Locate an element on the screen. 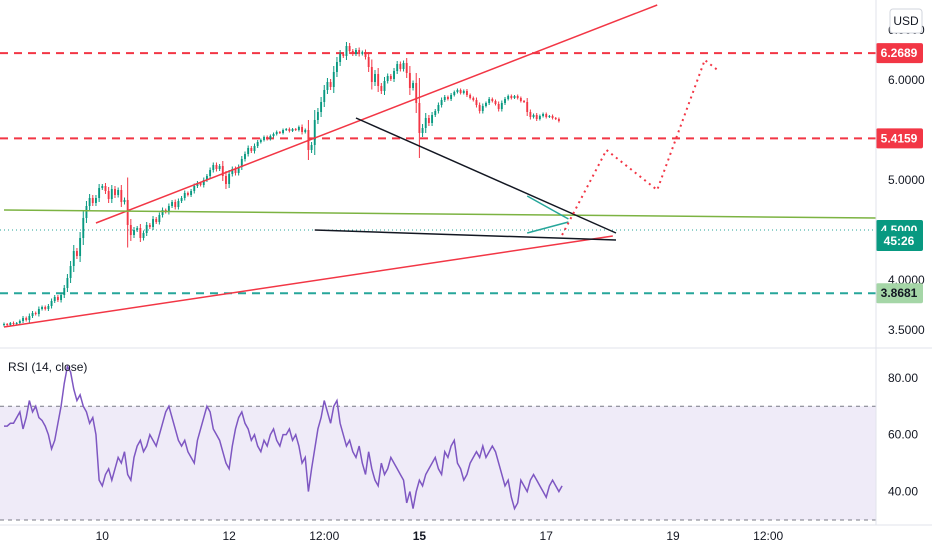  time-axis: 10 12 12:00 15 17 19 12:00 is located at coordinates (466, 533).